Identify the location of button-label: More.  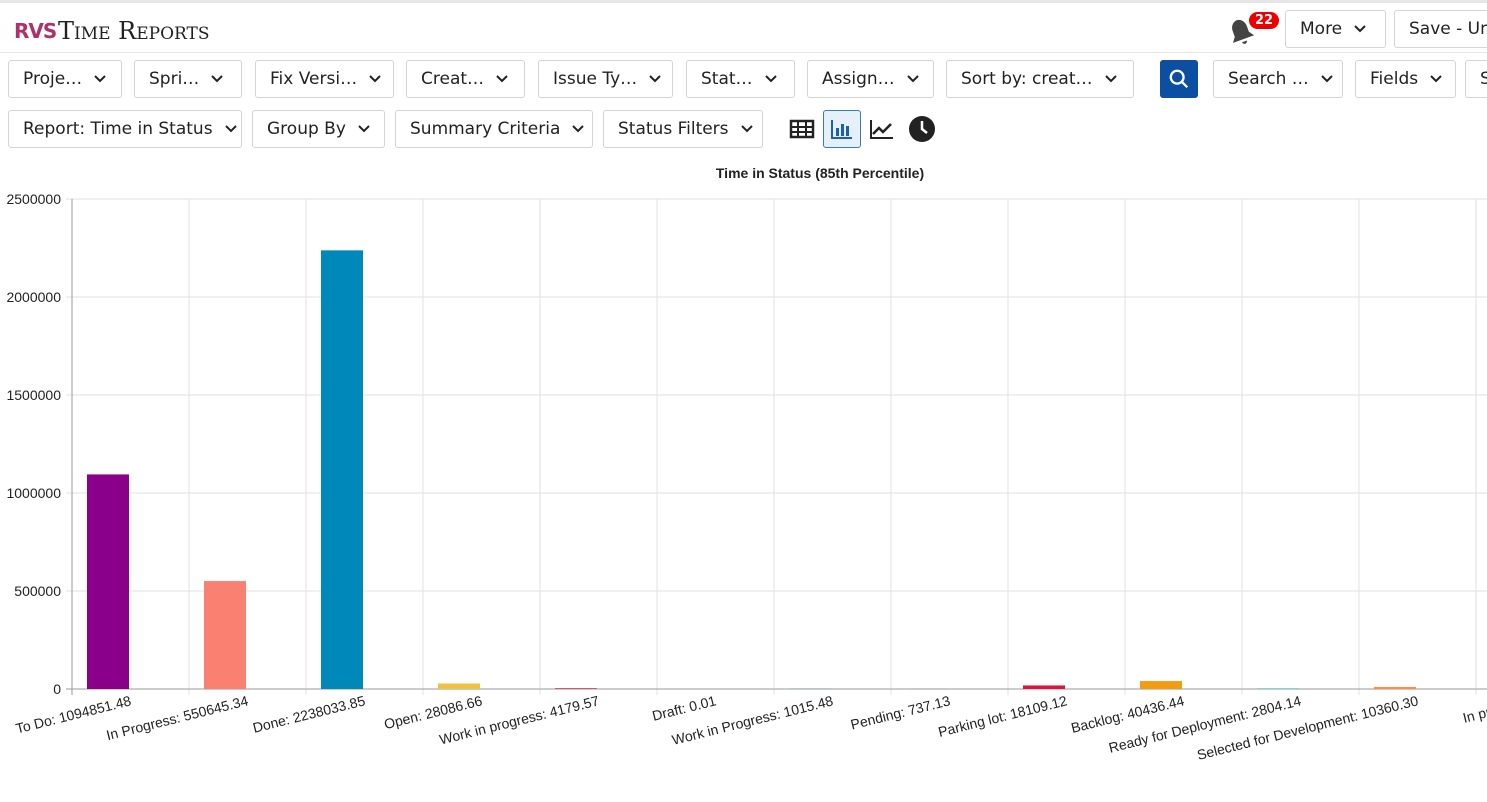
(1321, 29).